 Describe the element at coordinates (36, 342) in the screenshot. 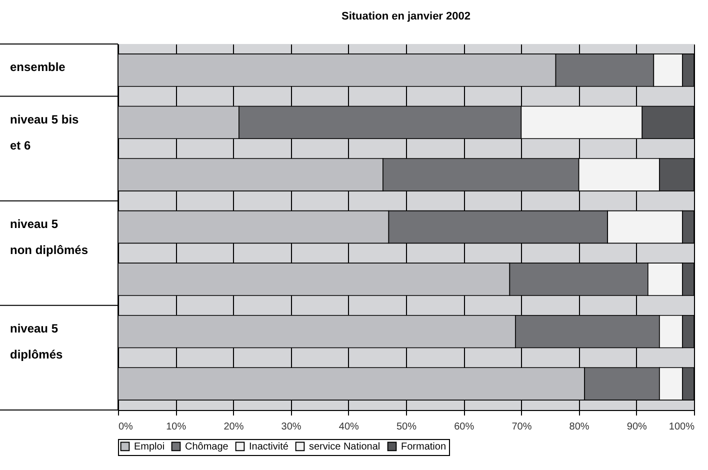

I see `y-tick-label: niveau 5 diplômés` at that location.